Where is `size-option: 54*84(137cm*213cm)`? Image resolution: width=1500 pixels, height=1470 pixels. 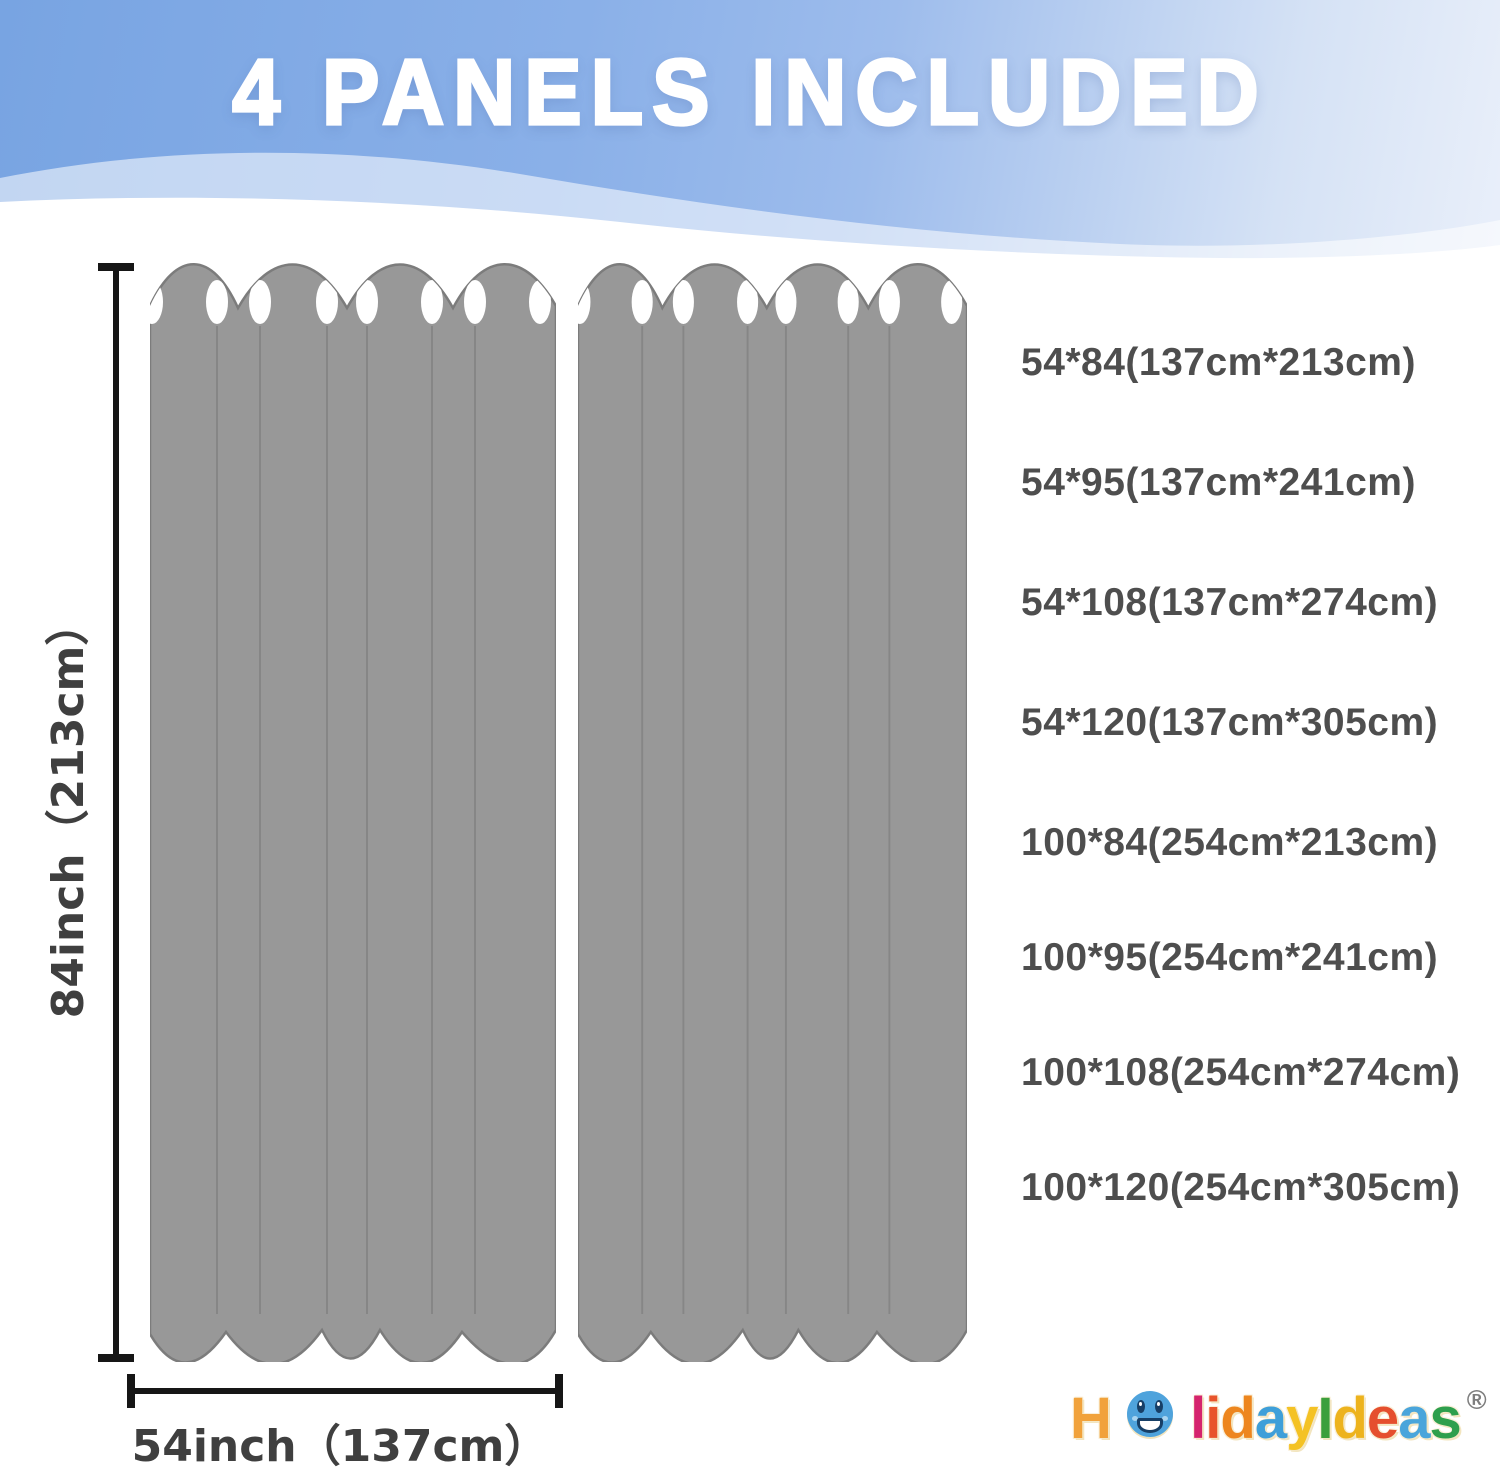
size-option: 54*84(137cm*213cm) is located at coordinates (1218, 362).